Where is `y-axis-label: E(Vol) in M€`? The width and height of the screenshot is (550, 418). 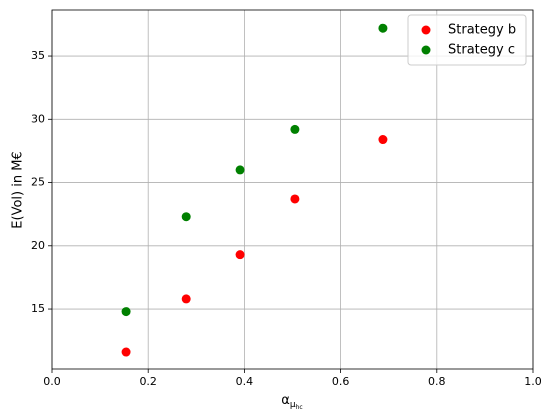
y-axis-label: E(Vol) in M€ is located at coordinates (18, 189).